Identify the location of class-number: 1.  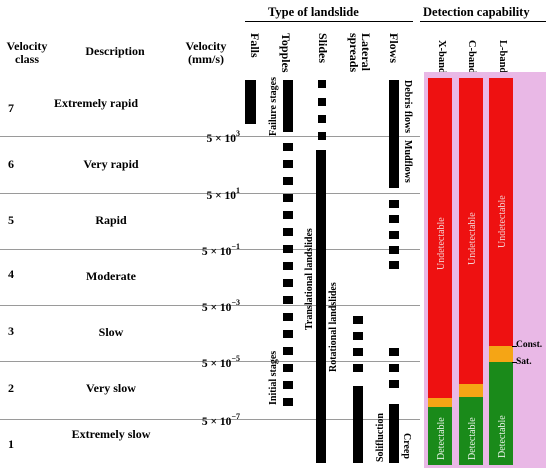
(11, 444).